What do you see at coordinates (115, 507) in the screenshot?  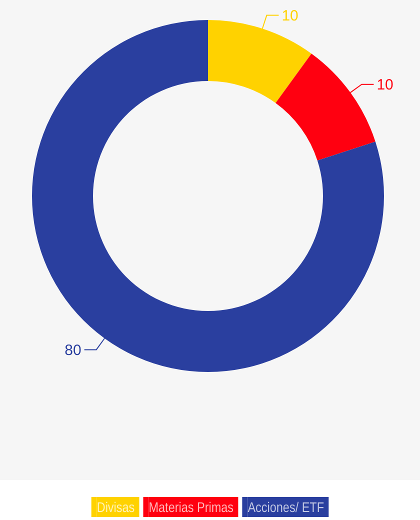 I see `legend-label: Divisas` at bounding box center [115, 507].